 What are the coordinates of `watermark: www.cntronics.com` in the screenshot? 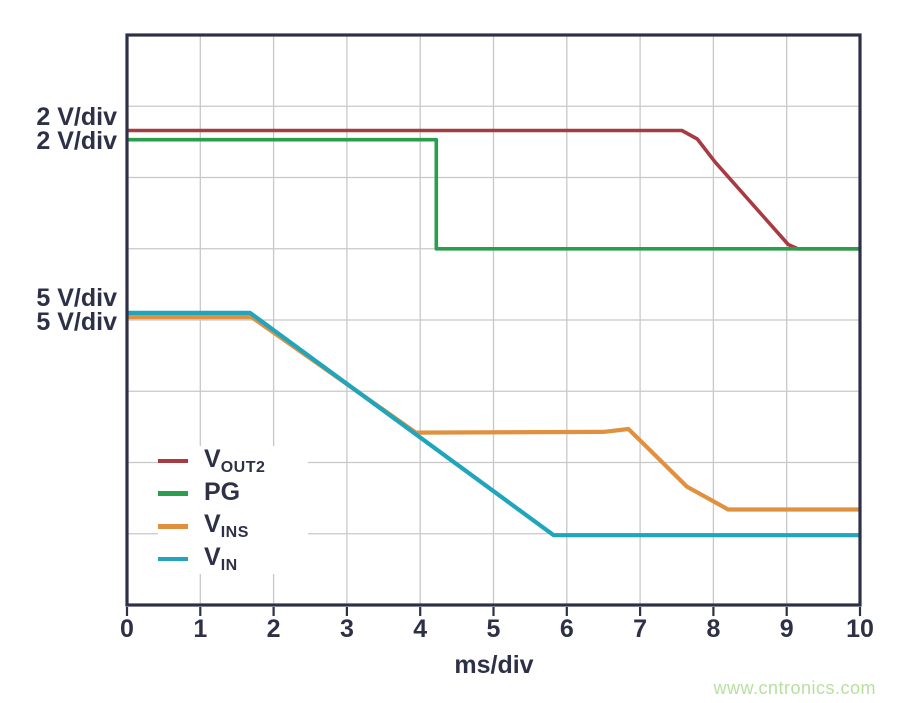 It's located at (794, 688).